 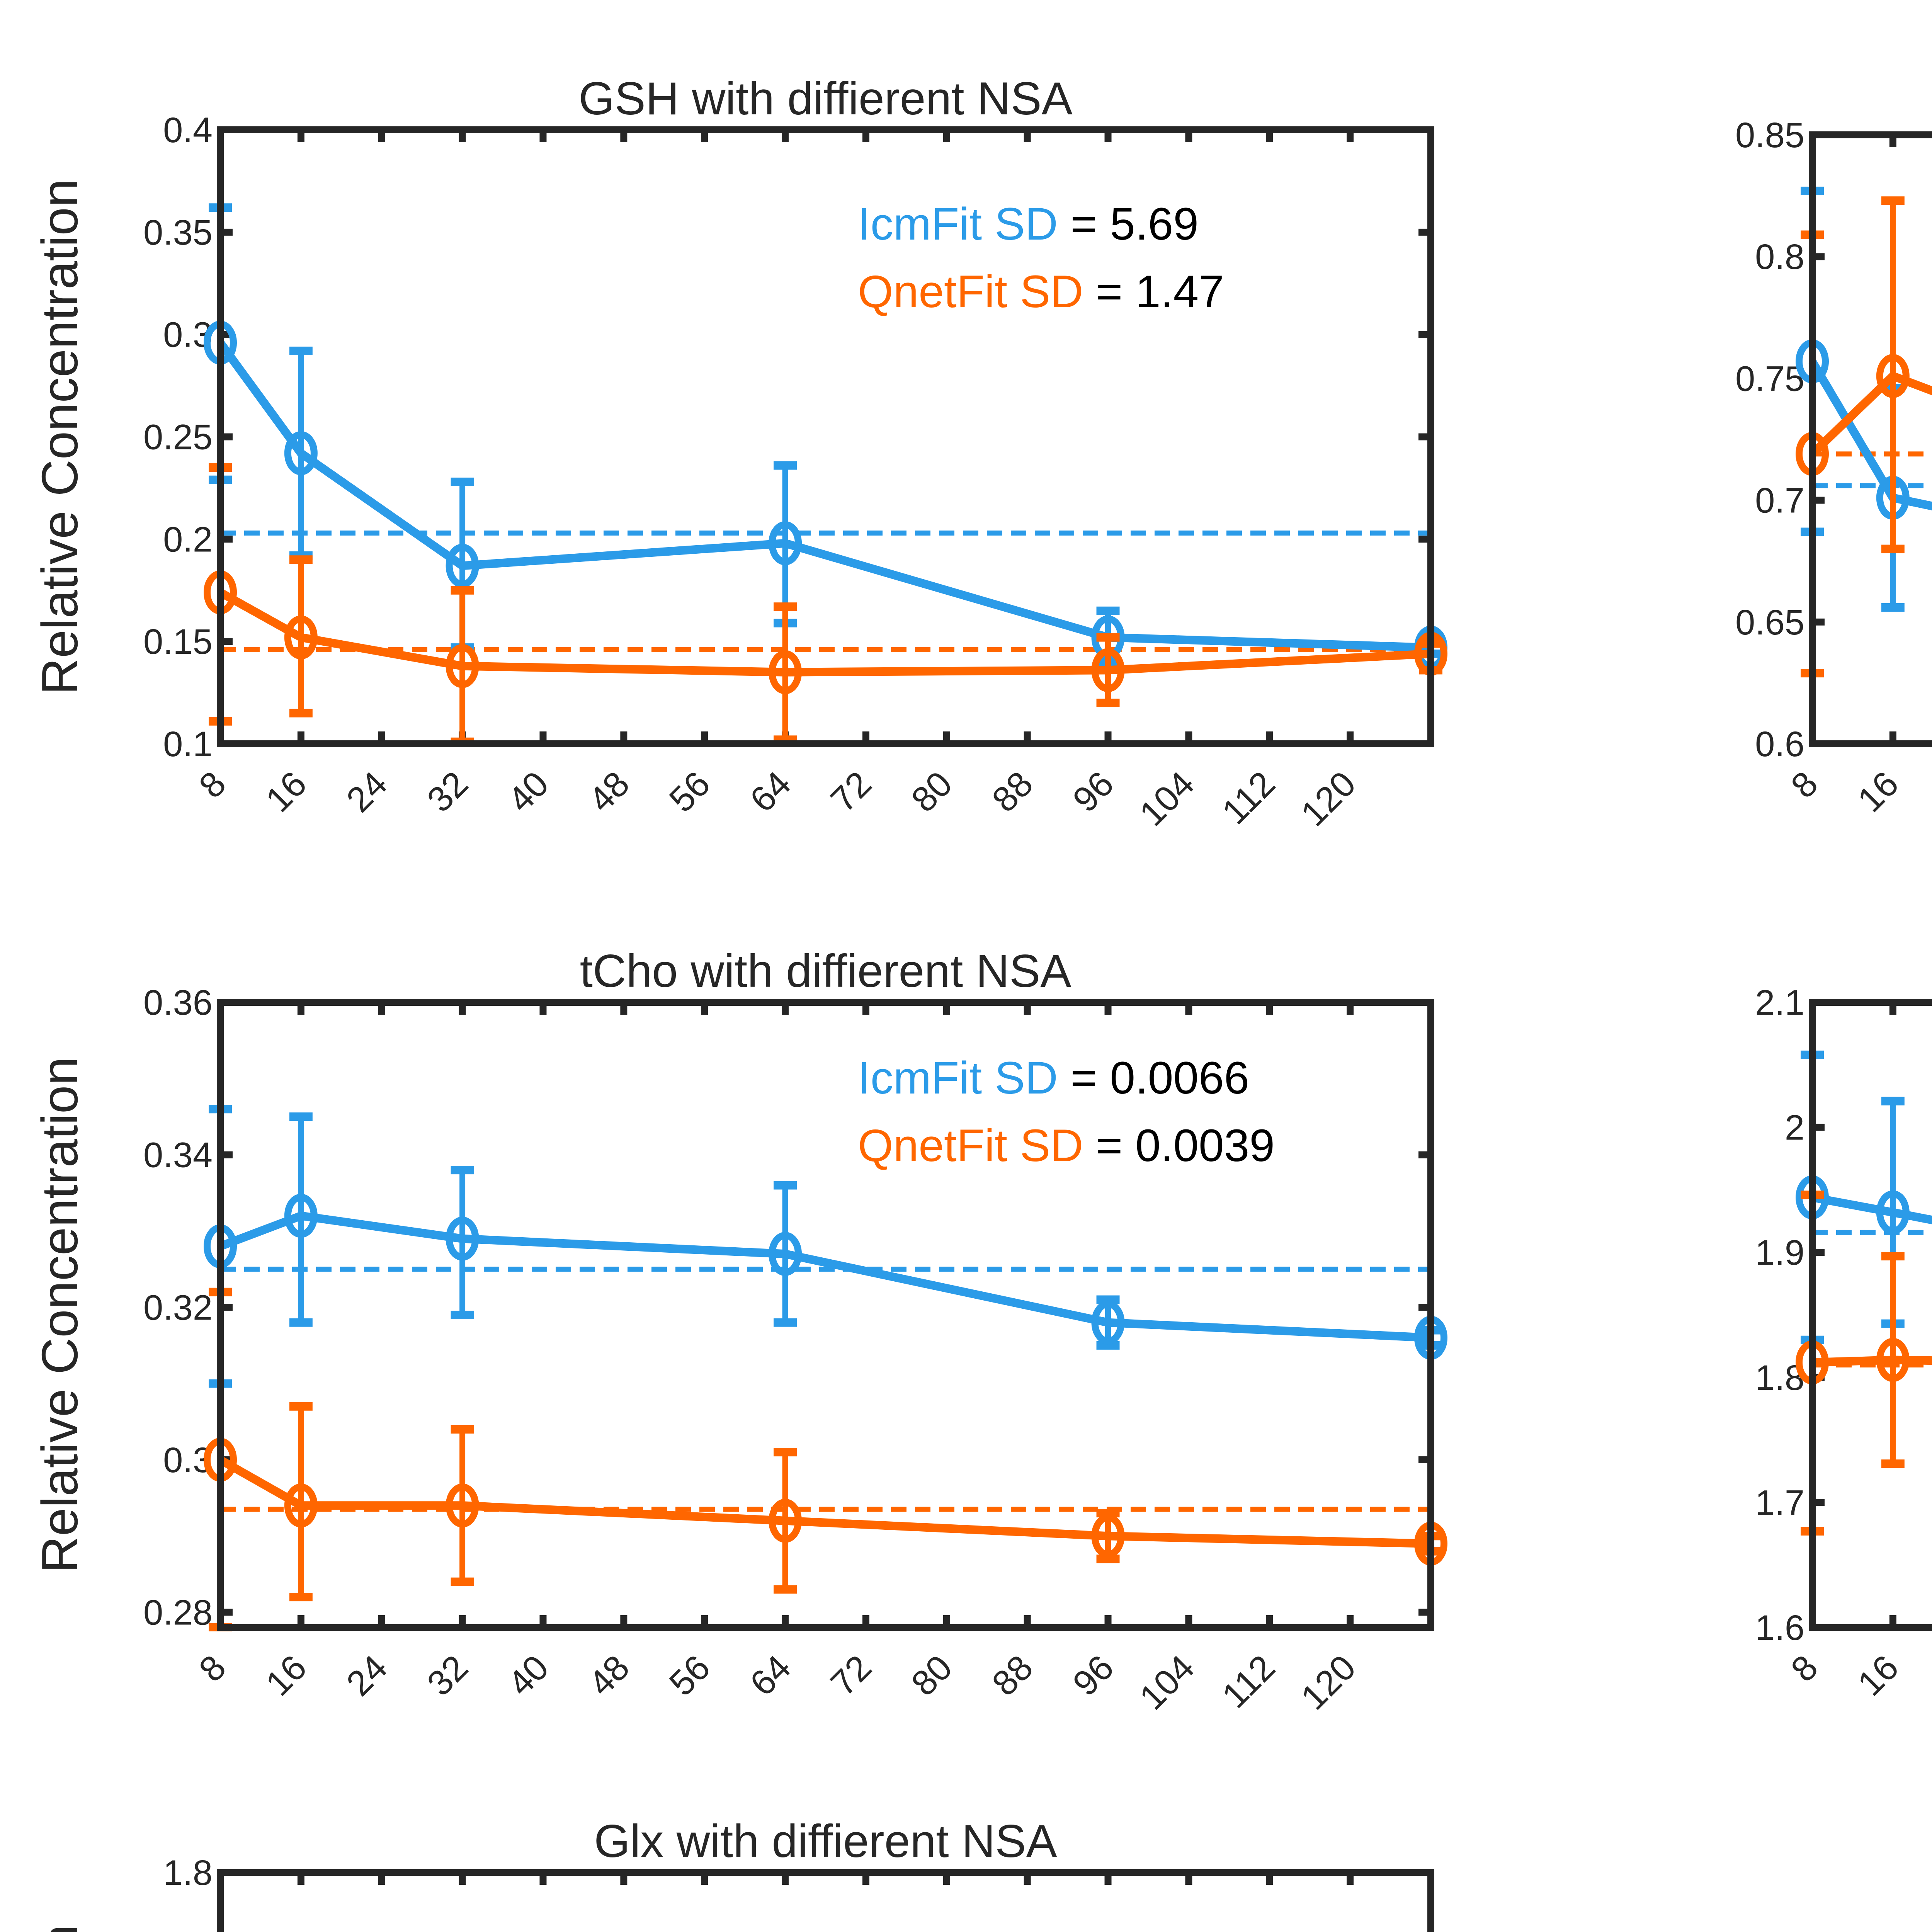 I want to click on y-tick-label: 0.2, so click(x=188, y=539).